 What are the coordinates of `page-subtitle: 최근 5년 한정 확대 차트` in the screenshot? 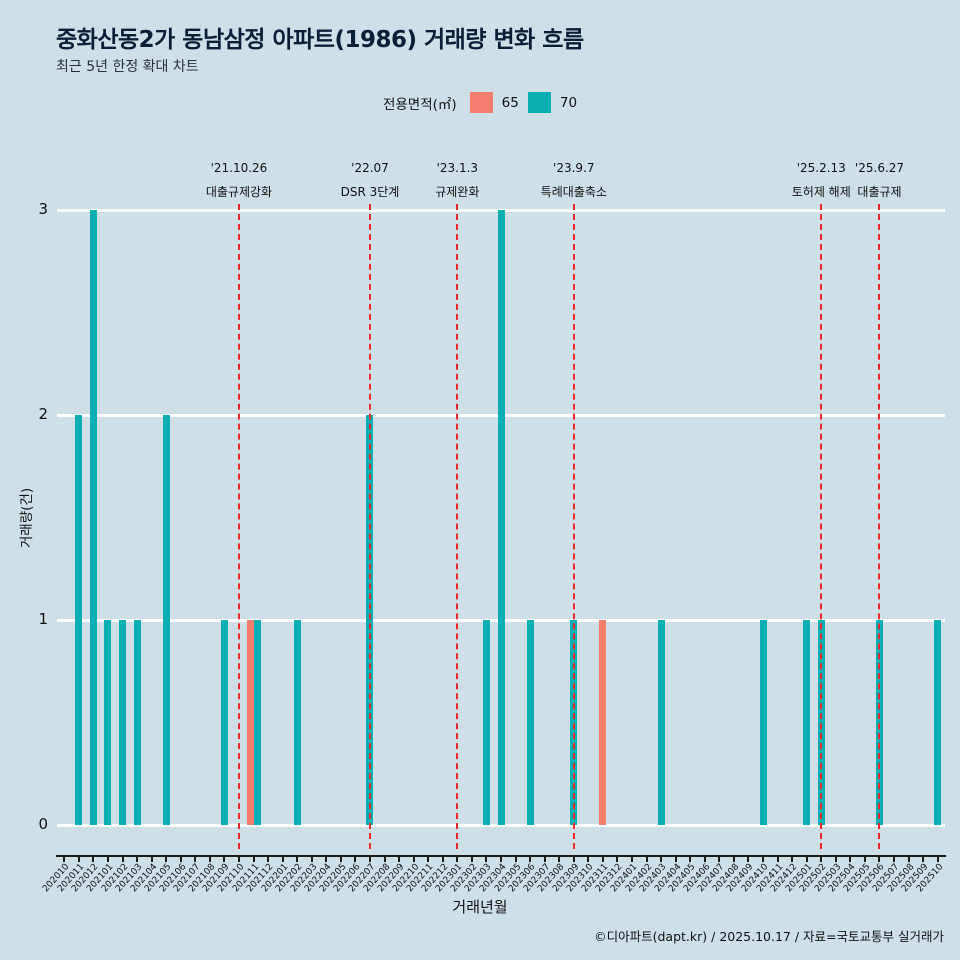 It's located at (127, 67).